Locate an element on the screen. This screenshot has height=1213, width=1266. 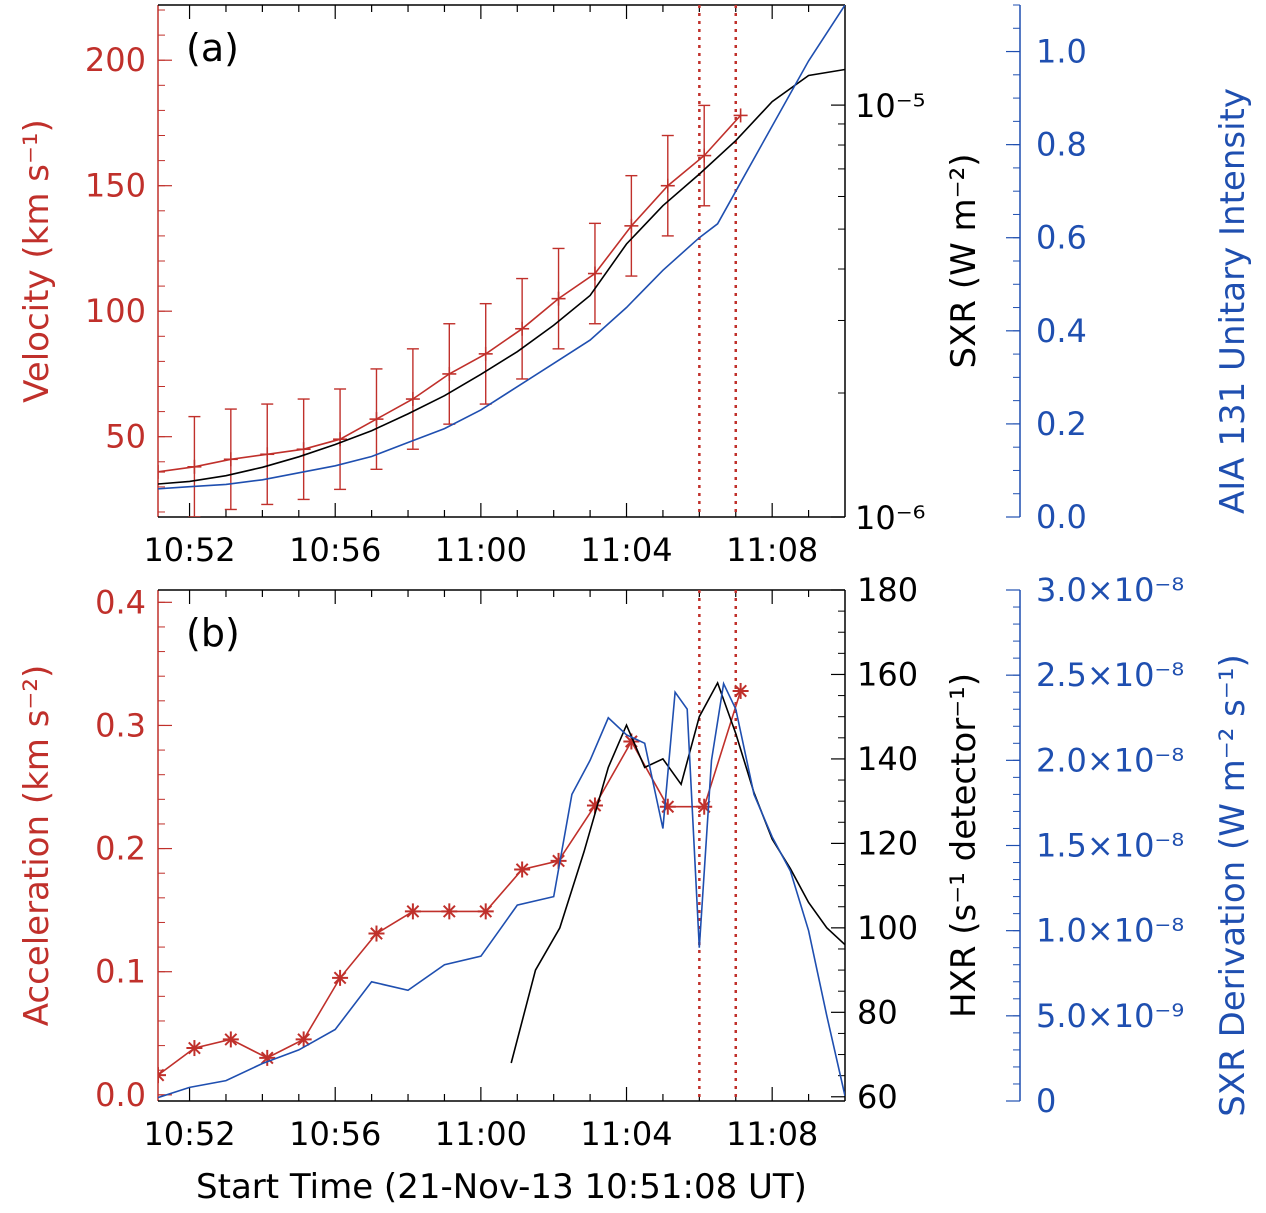
left-tick-label: 0.3 is located at coordinates (120, 725).